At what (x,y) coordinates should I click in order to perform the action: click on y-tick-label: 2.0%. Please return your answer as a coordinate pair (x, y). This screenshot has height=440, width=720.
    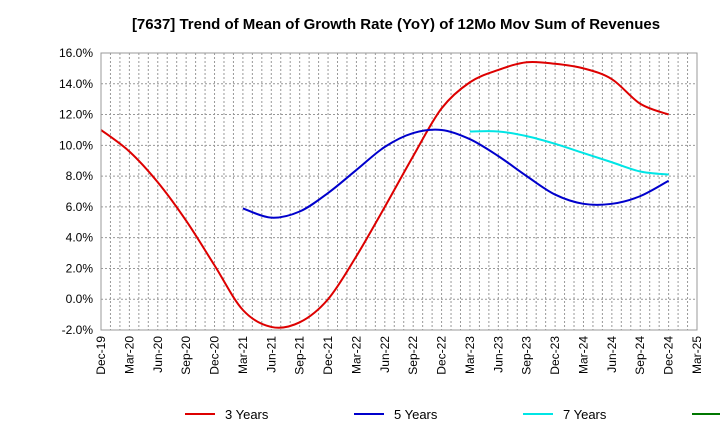
    Looking at the image, I should click on (80, 268).